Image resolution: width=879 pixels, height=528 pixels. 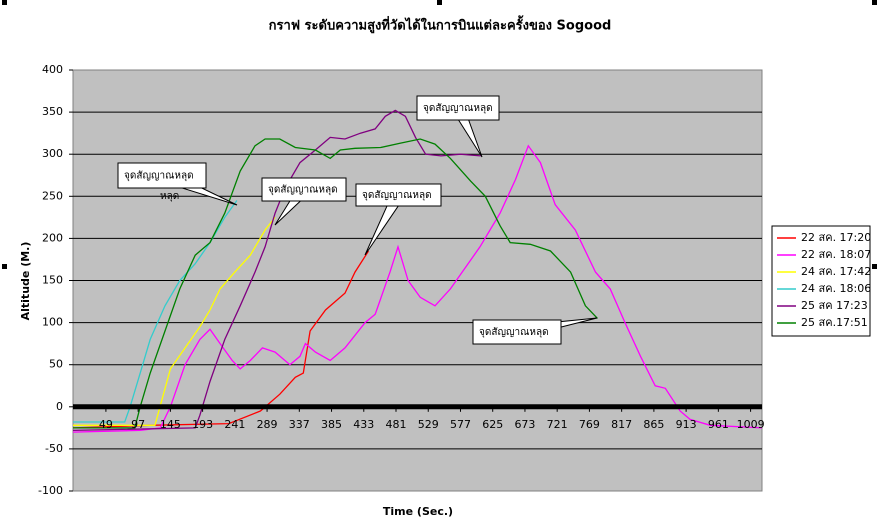 I want to click on y-axis-title: Altitude (M.), so click(x=25, y=281).